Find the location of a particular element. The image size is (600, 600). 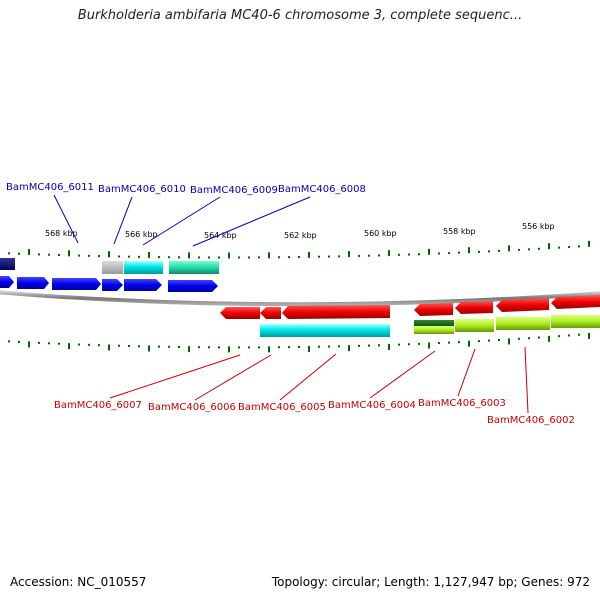

gene-label-6010: BamMC406_6010 is located at coordinates (142, 189).